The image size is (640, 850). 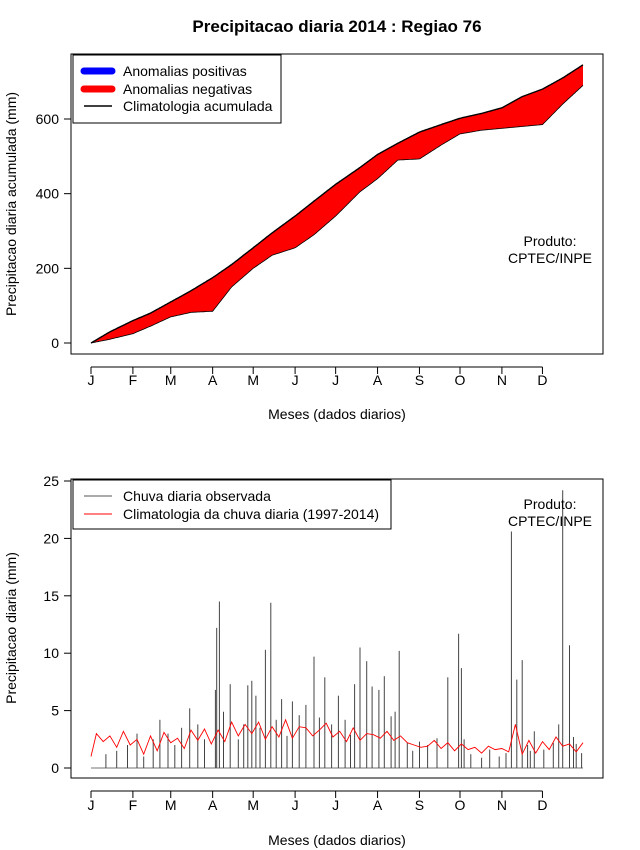 I want to click on y-axis: 0 200 400 600, so click(x=54, y=231).